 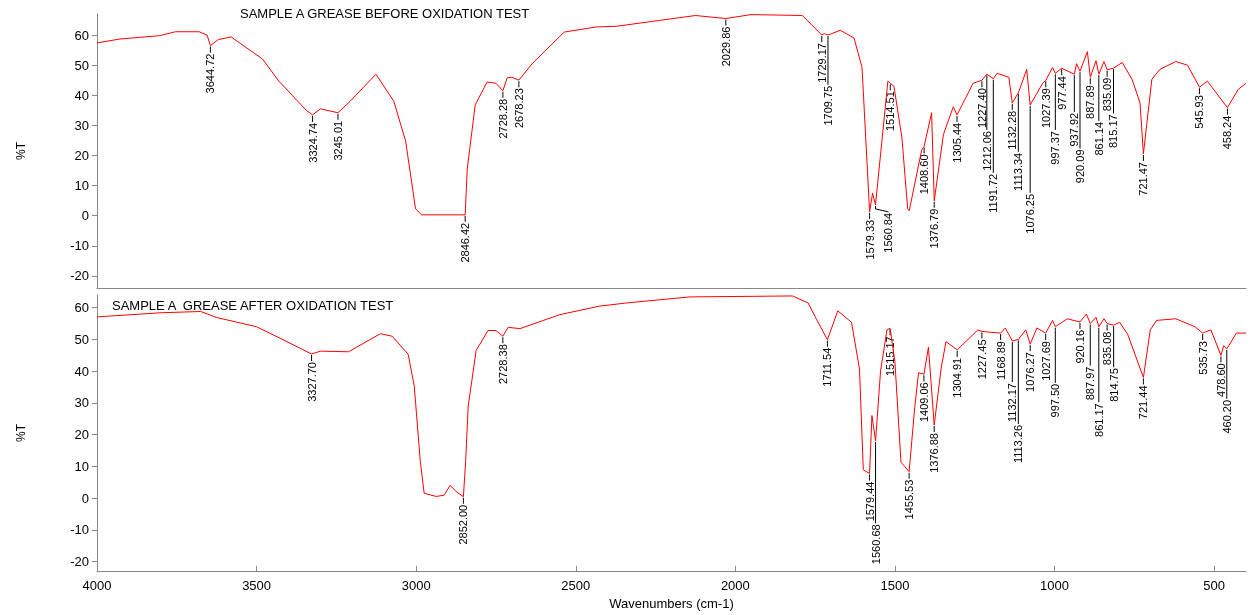 What do you see at coordinates (465, 242) in the screenshot?
I see `annotation: 2846.42` at bounding box center [465, 242].